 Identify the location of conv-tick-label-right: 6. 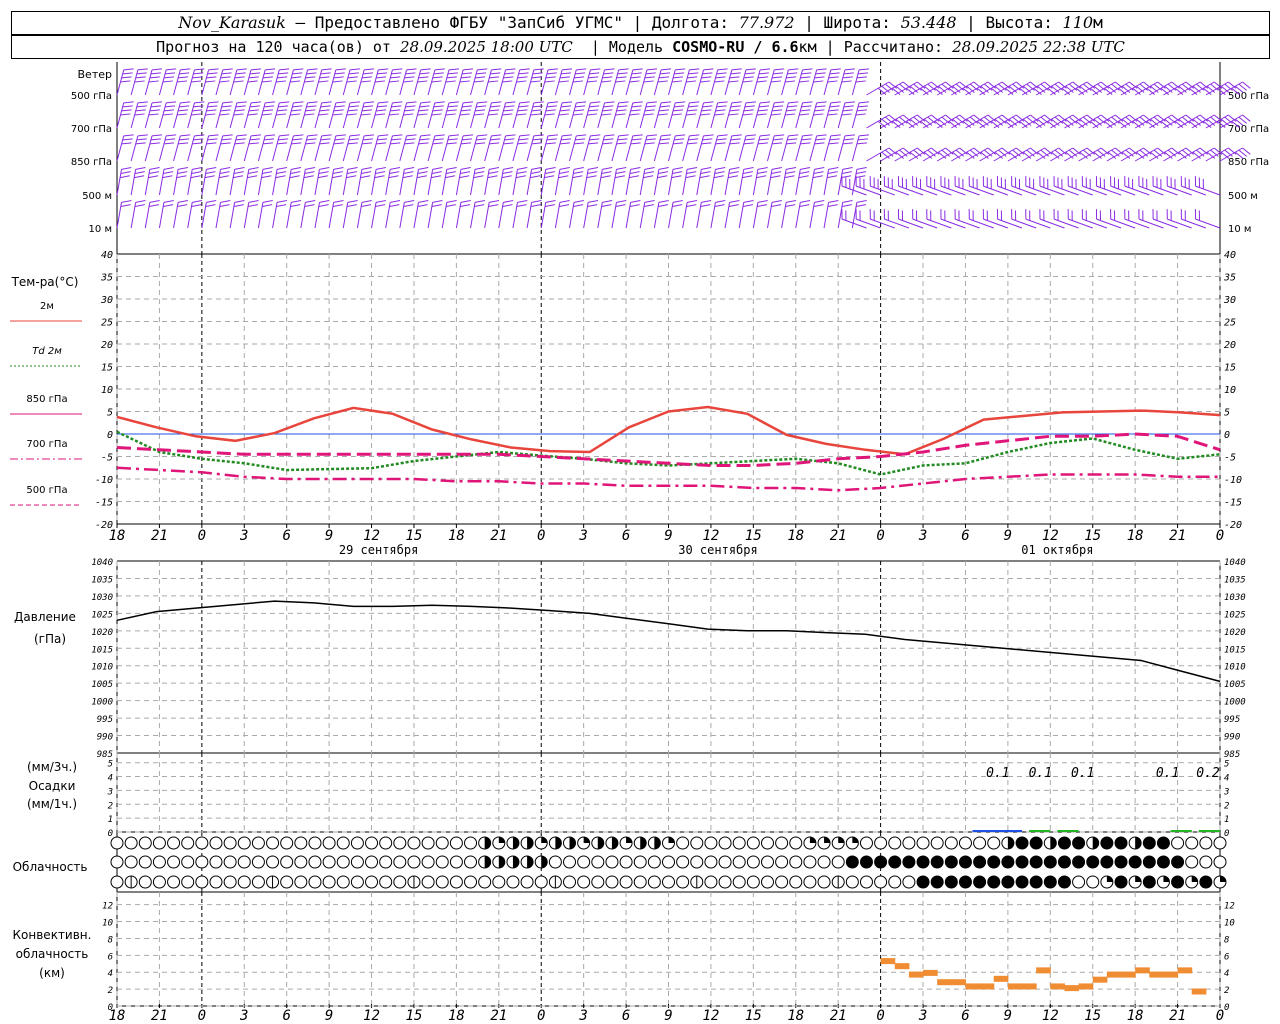
(1226, 957).